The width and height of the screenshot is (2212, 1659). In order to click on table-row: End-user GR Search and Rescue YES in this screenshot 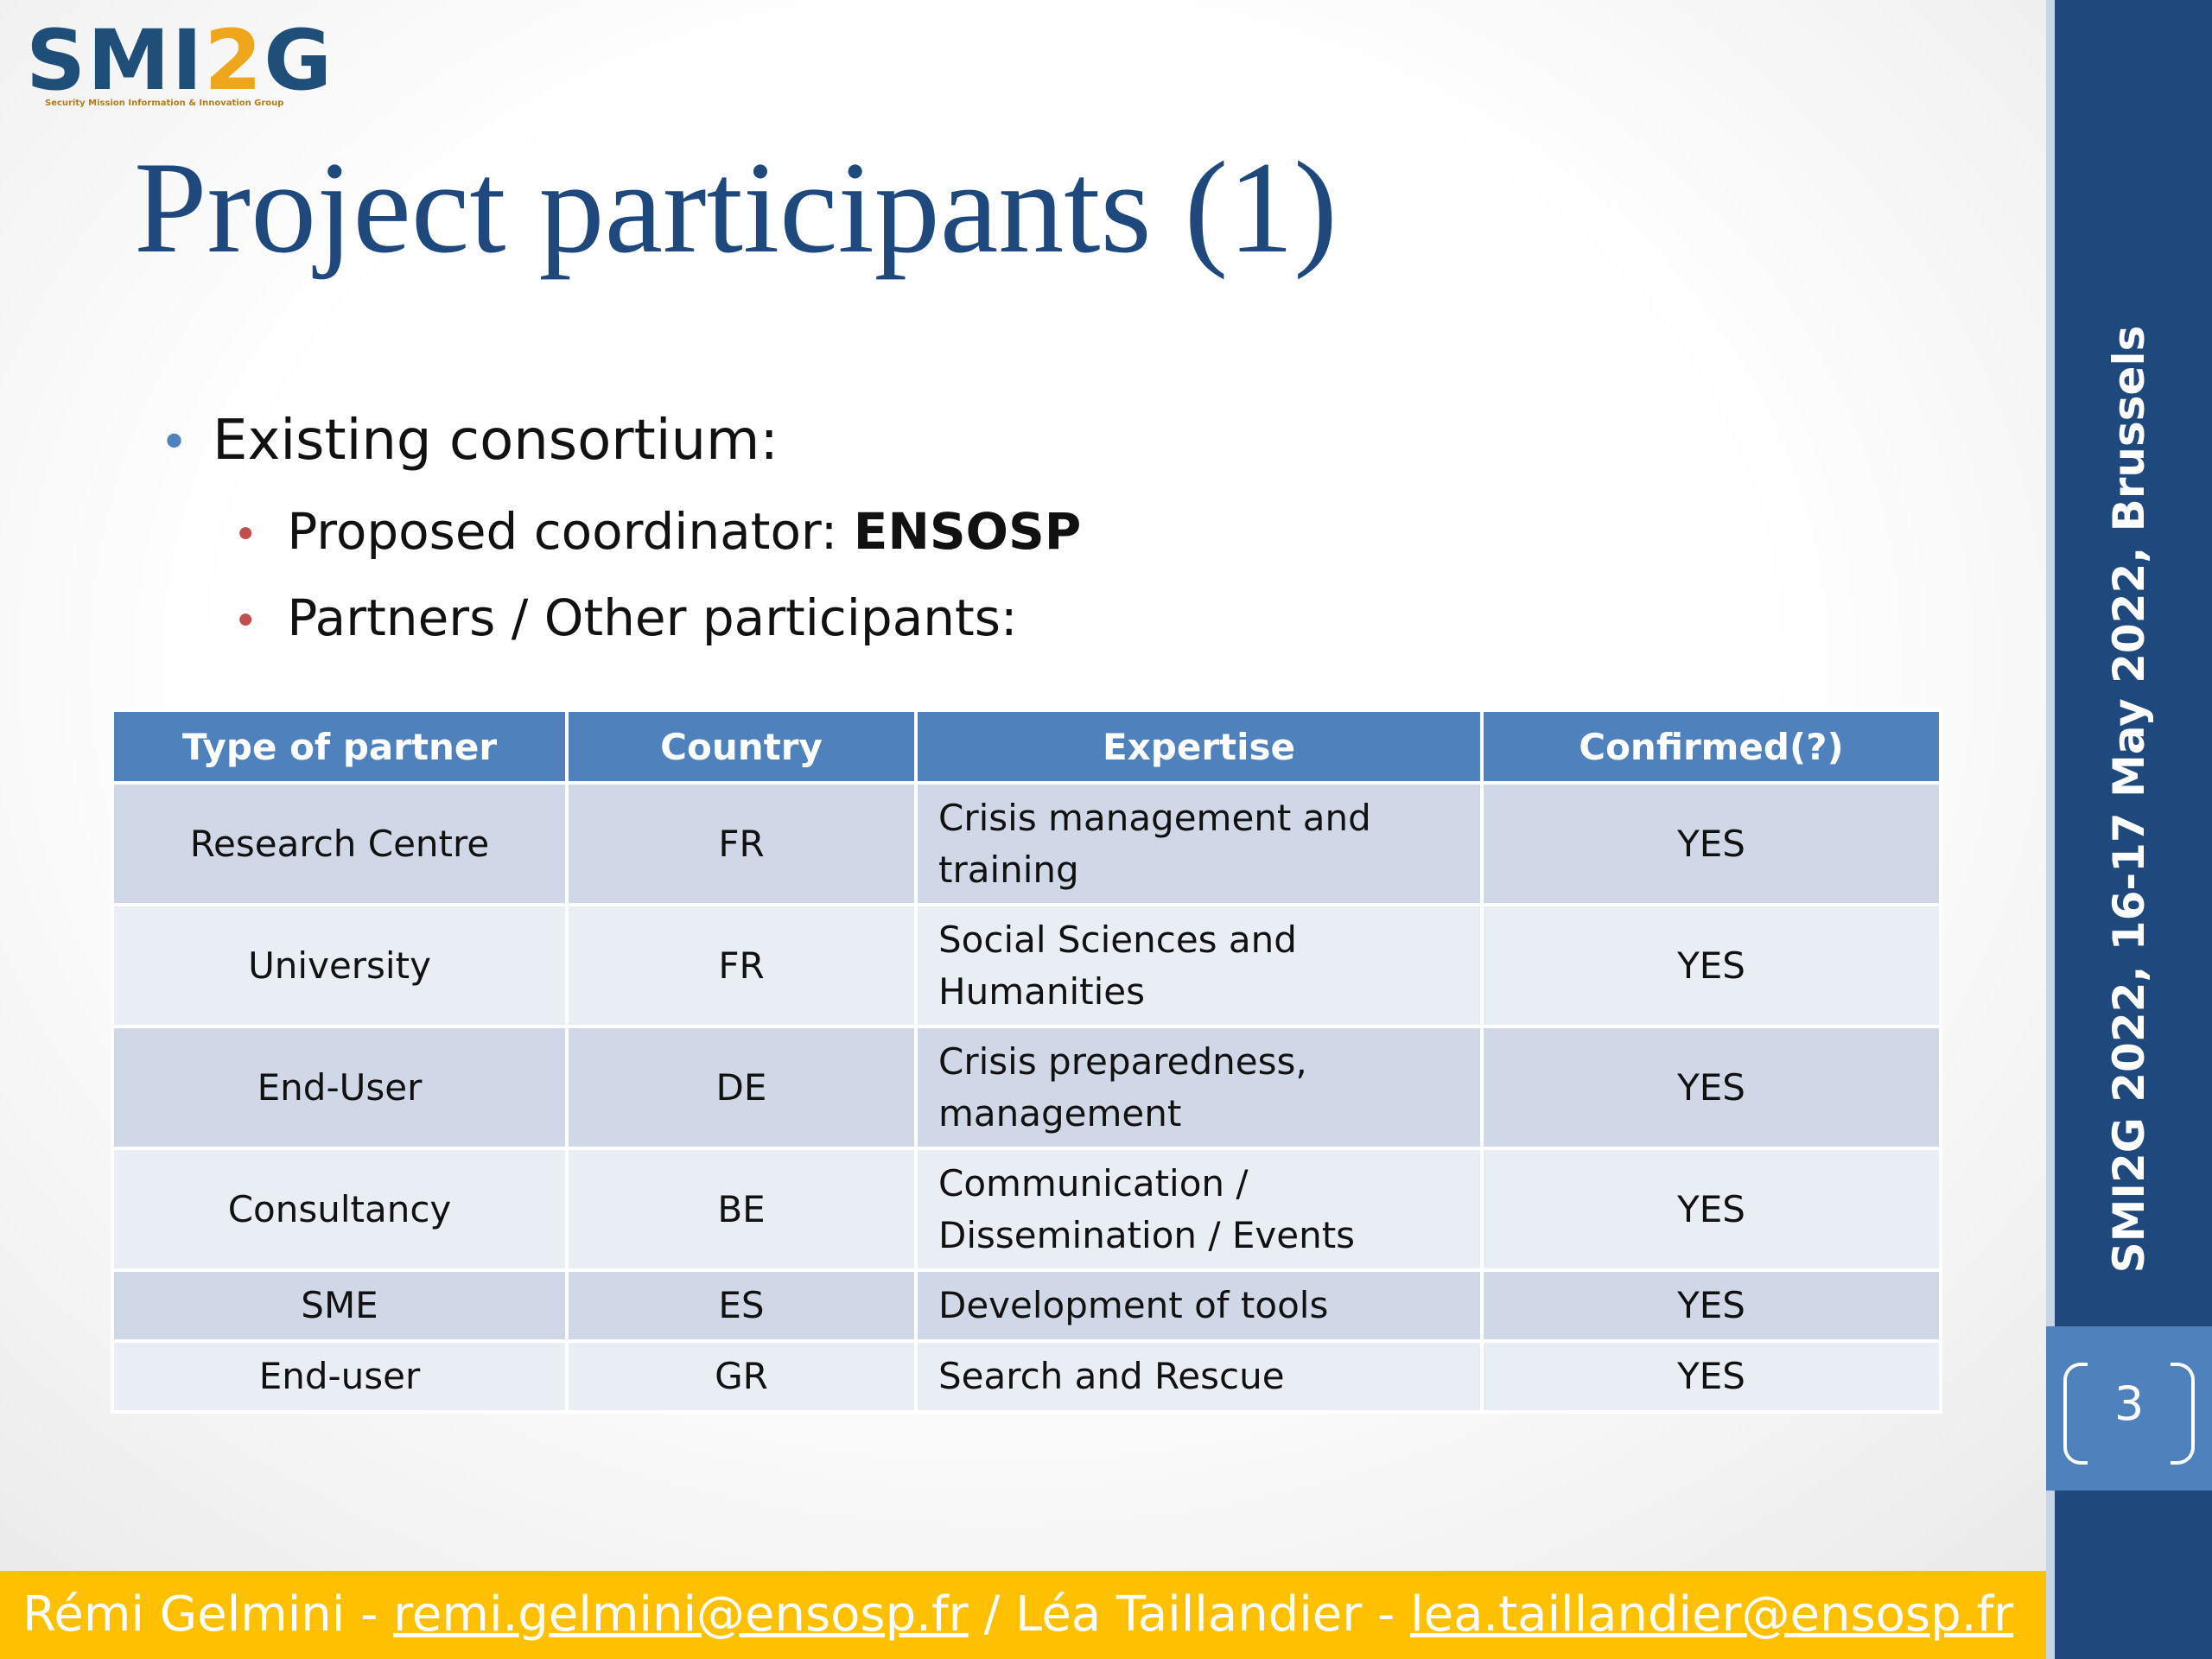, I will do `click(1026, 1376)`.